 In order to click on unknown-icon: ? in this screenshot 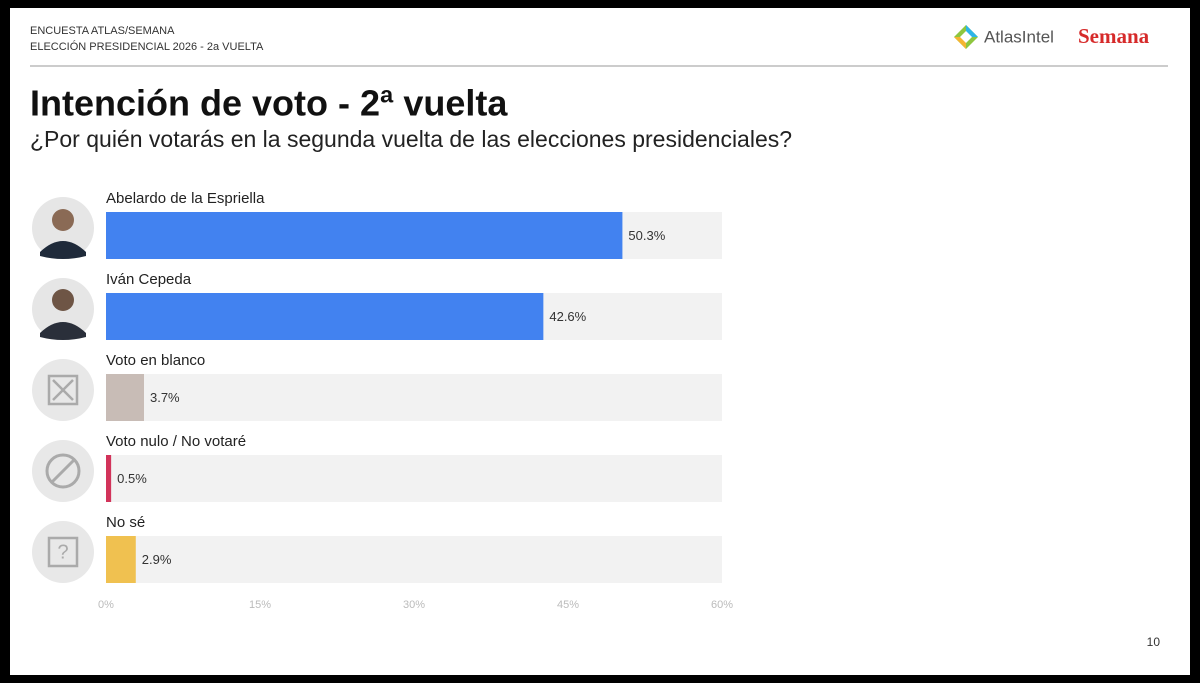, I will do `click(63, 552)`.